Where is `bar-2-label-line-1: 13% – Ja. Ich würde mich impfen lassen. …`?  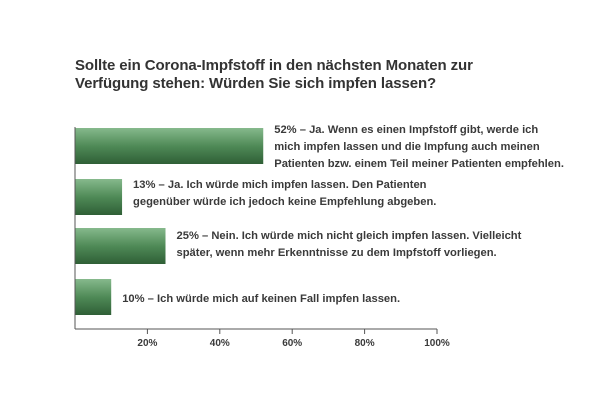 bar-2-label-line-1: 13% – Ja. Ich würde mich impfen lassen. … is located at coordinates (280, 185).